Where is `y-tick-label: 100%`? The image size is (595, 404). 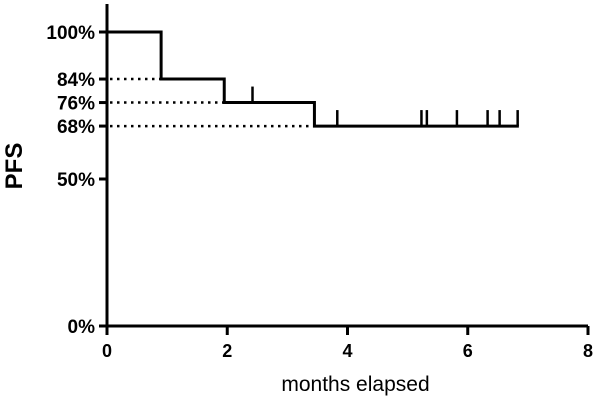 y-tick-label: 100% is located at coordinates (70, 33).